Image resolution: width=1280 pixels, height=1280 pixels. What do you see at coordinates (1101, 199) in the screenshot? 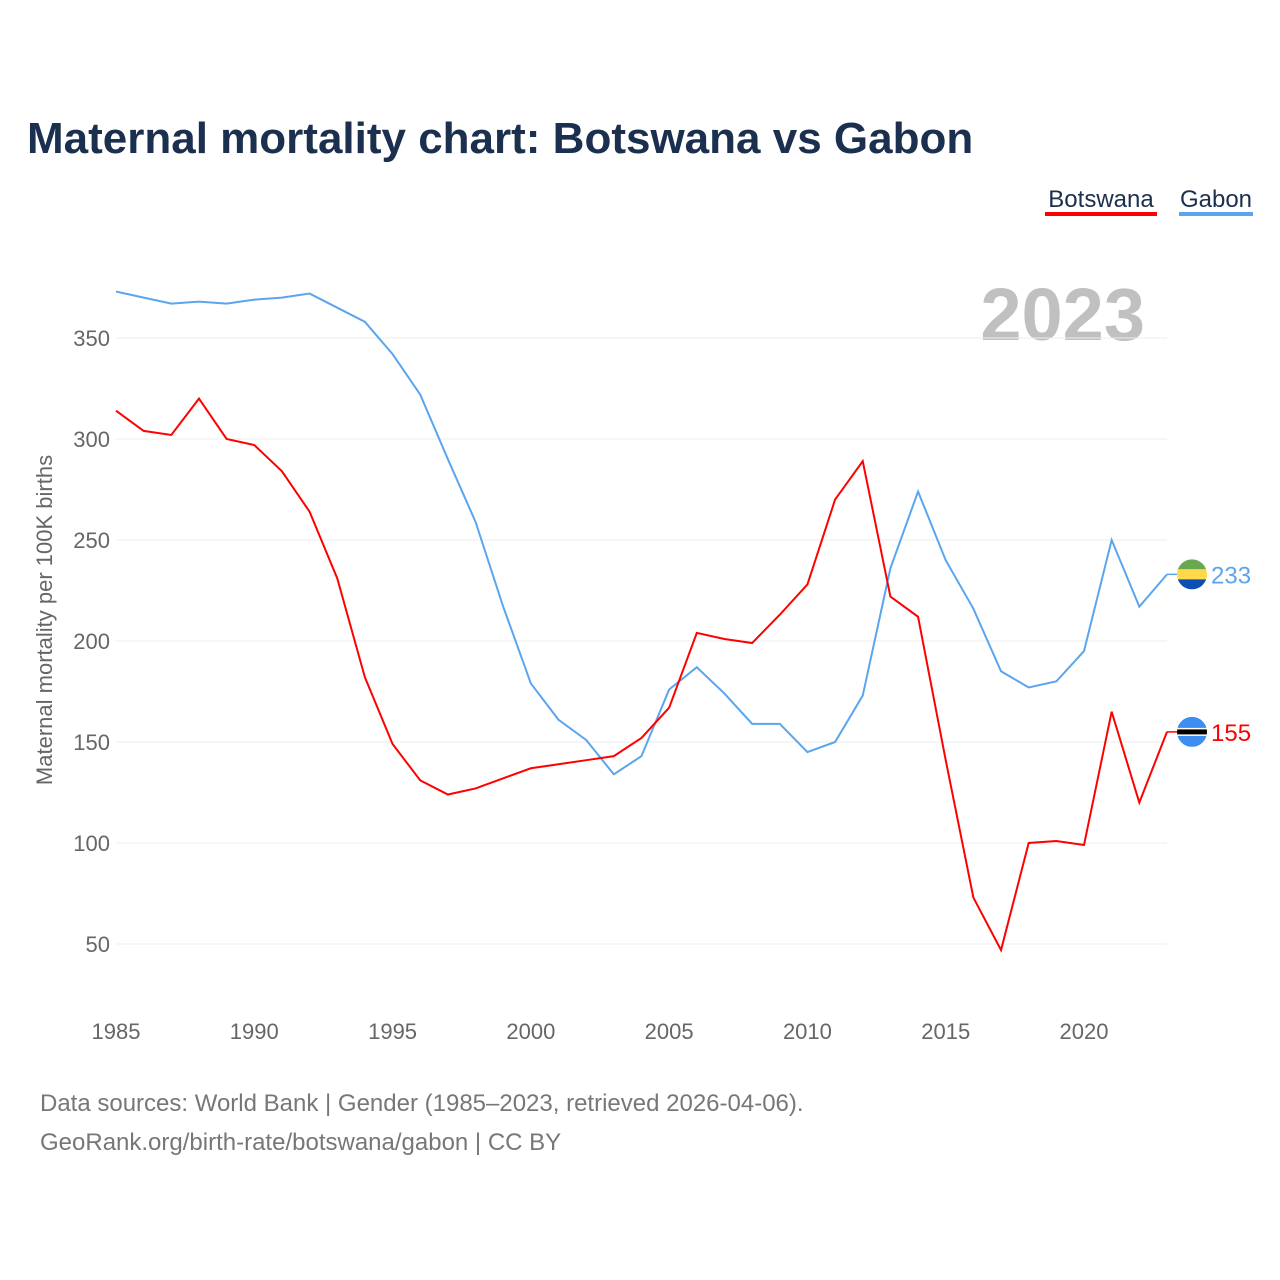
I see `legend-item-botswana: Botswana` at bounding box center [1101, 199].